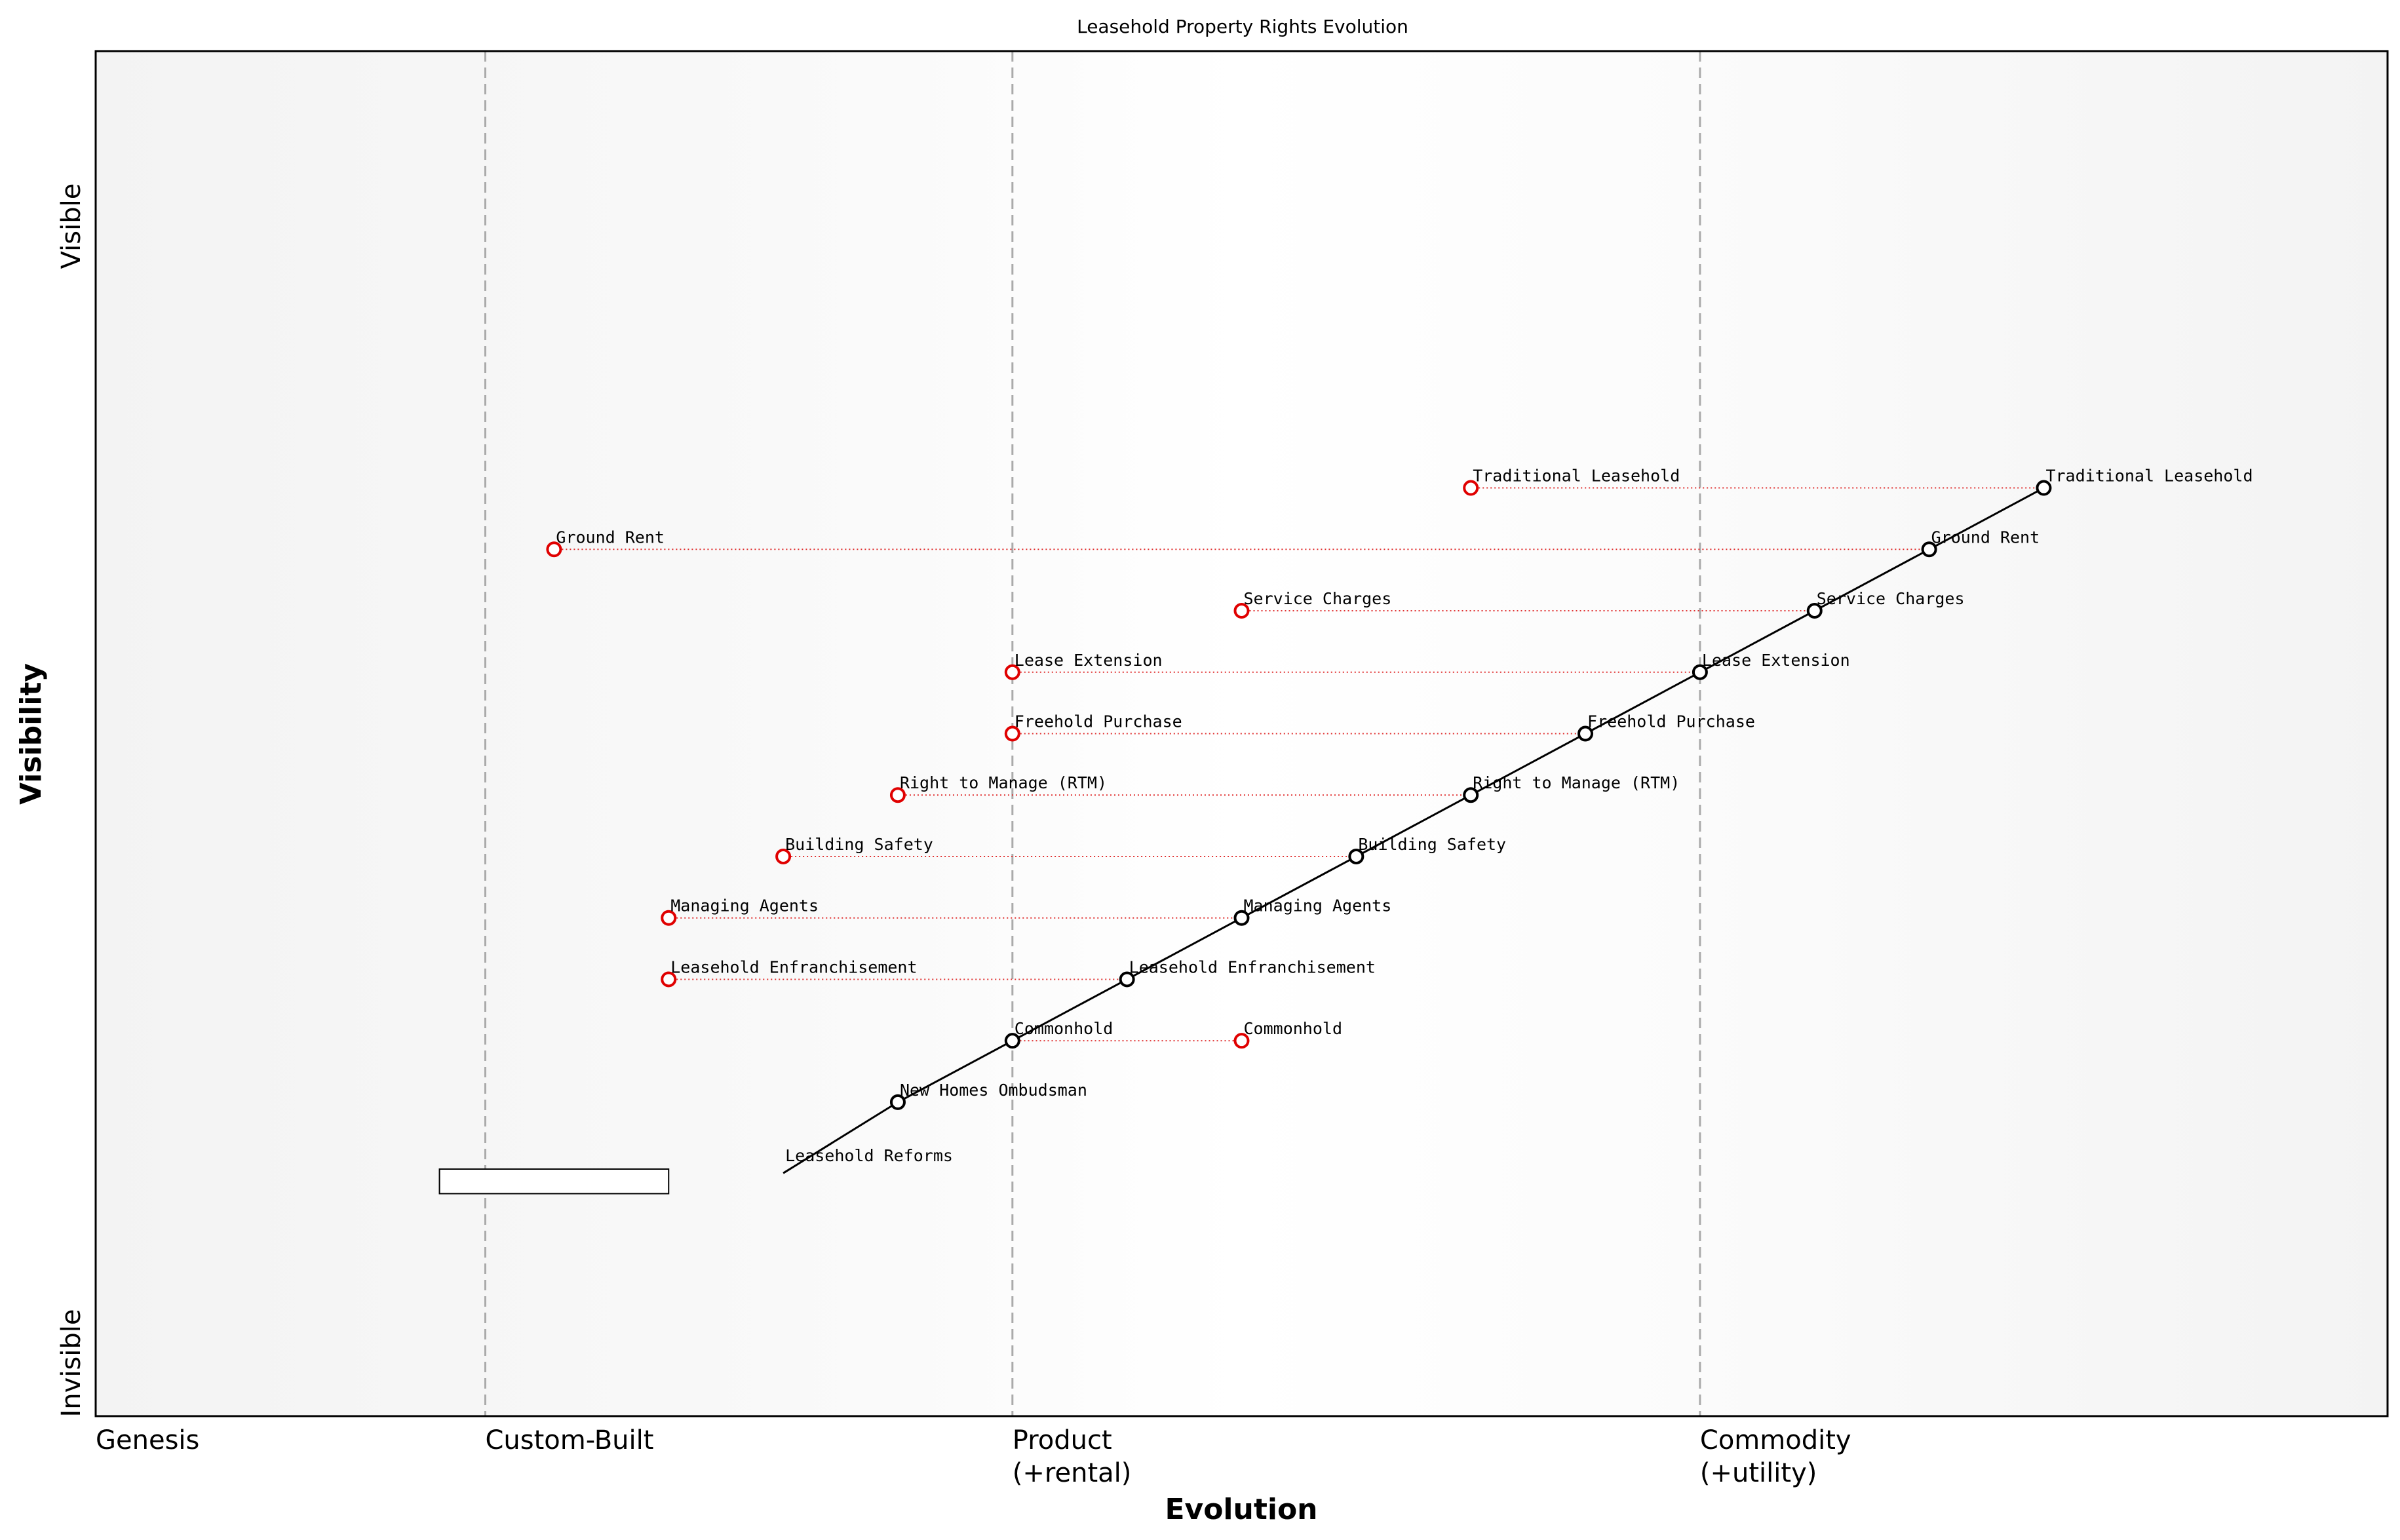 This screenshot has width=2400, height=1540. What do you see at coordinates (1891, 598) in the screenshot?
I see `component-label: Service Charges` at bounding box center [1891, 598].